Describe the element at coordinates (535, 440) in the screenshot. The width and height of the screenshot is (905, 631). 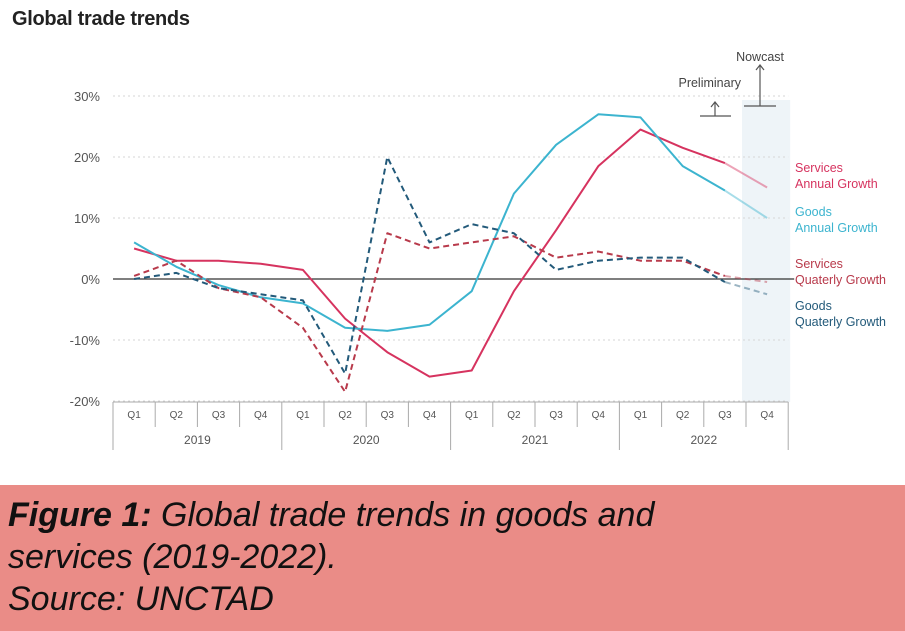
I see `x-tick-year: 2021` at that location.